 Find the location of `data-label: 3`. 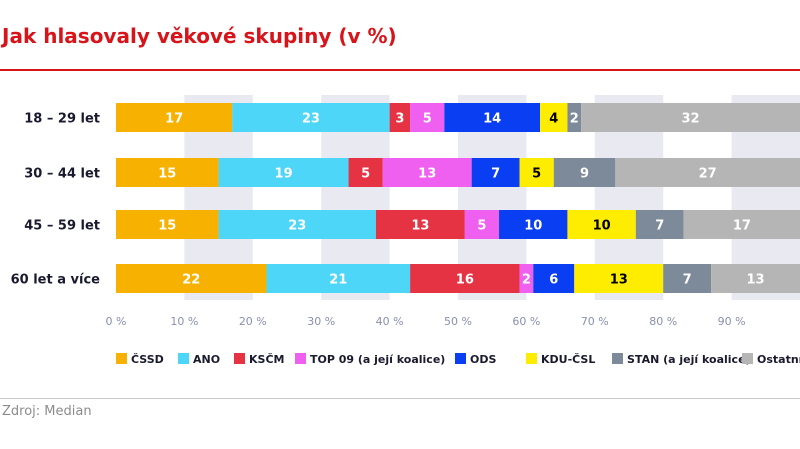

data-label: 3 is located at coordinates (399, 119).